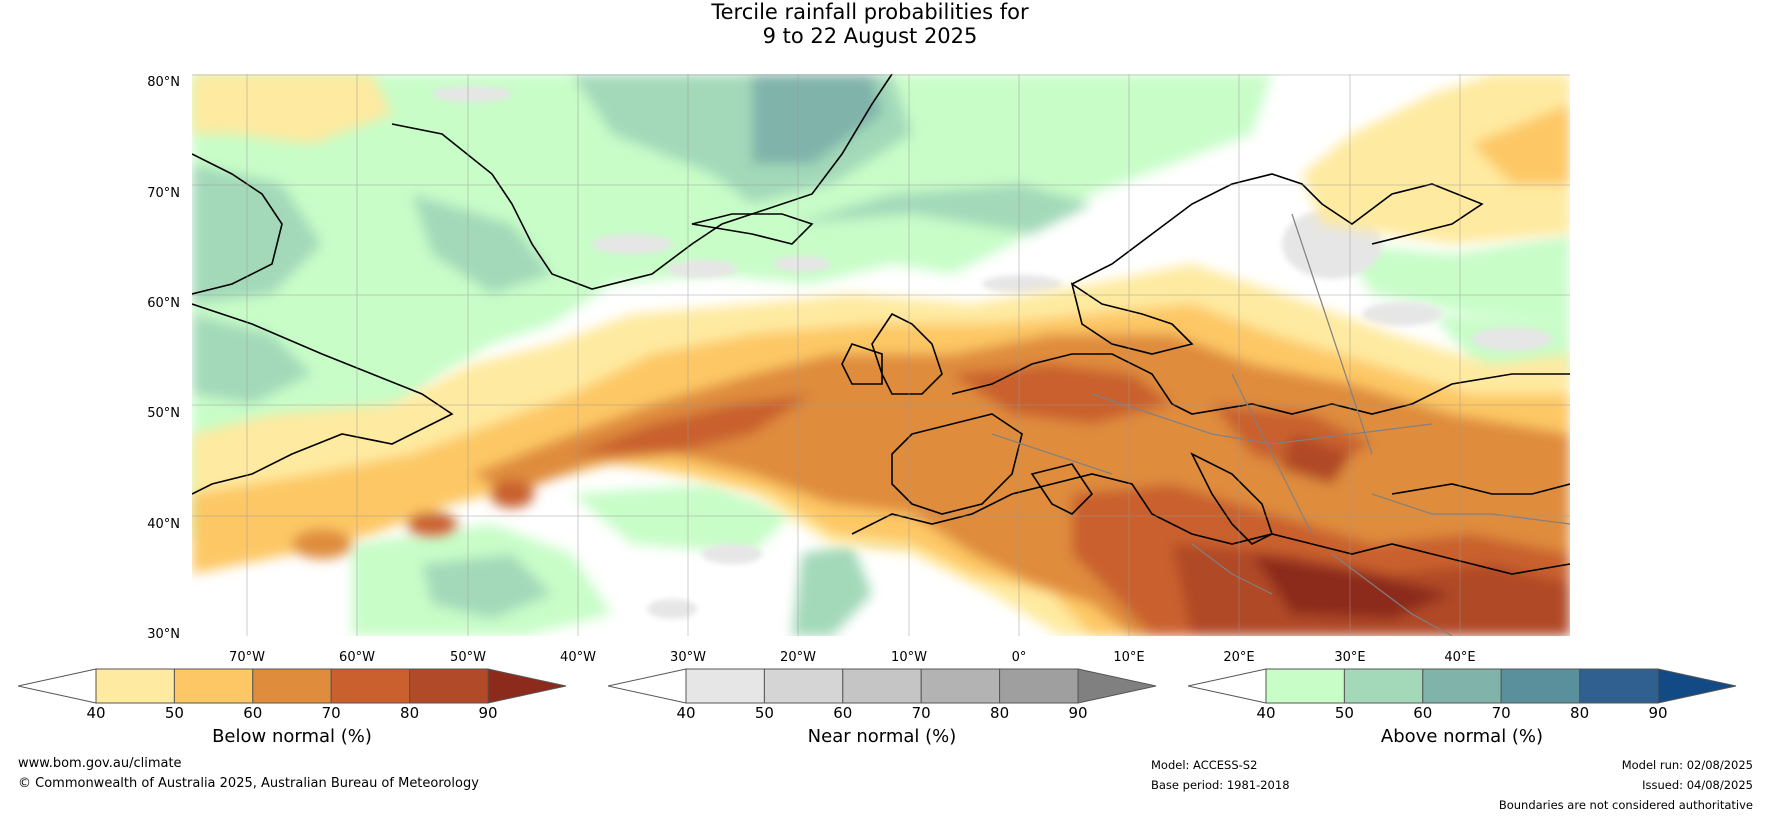 Image resolution: width=1770 pixels, height=816 pixels. What do you see at coordinates (163, 413) in the screenshot?
I see `lat-label-50: 50°N` at bounding box center [163, 413].